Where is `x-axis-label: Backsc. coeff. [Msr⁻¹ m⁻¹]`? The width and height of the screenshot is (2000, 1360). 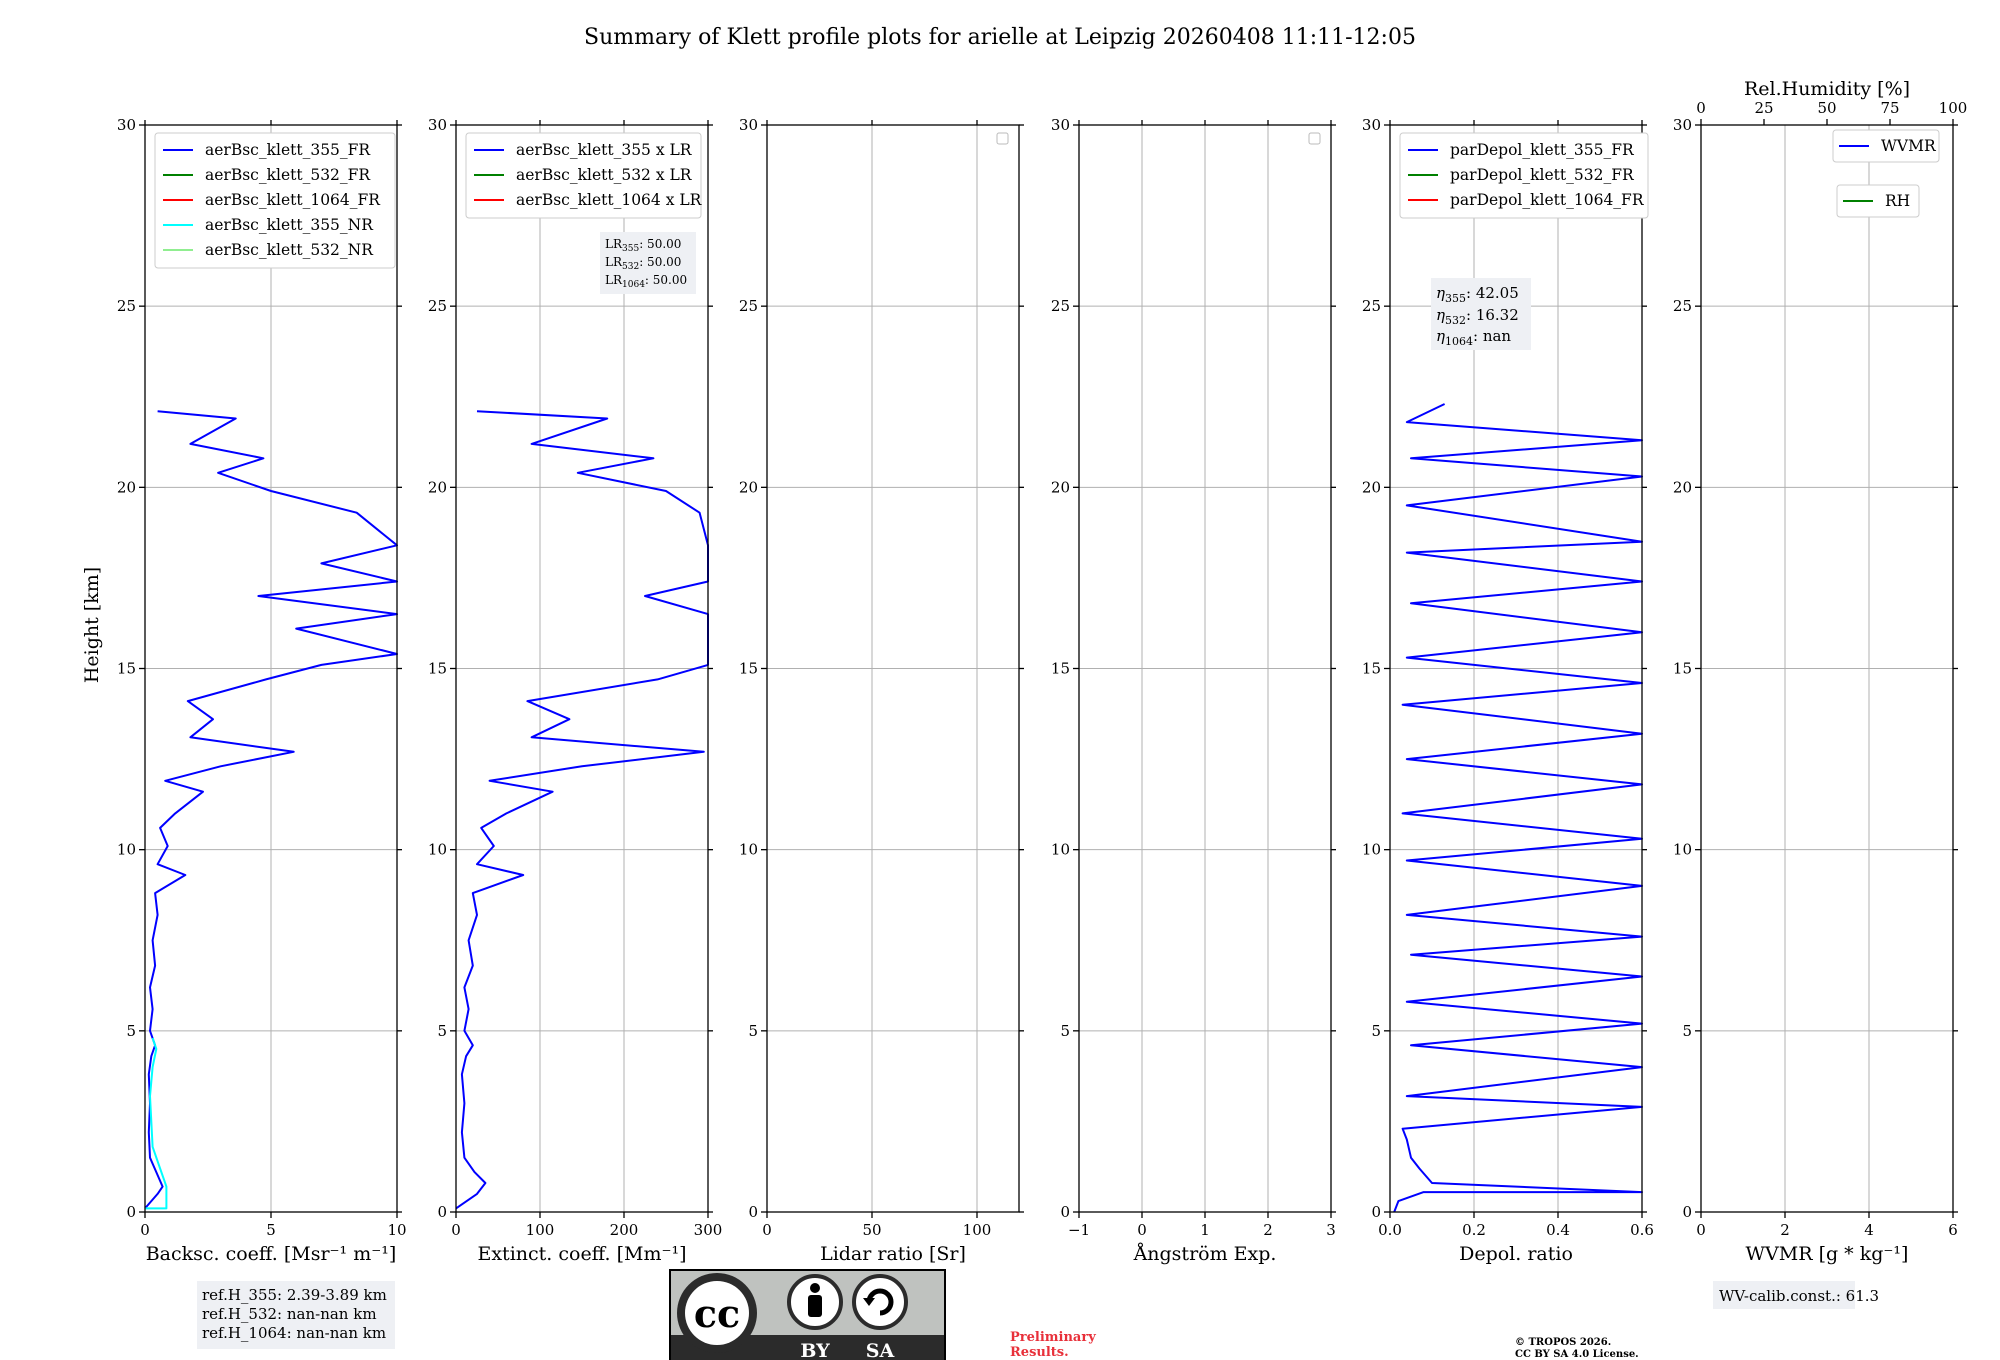 x-axis-label: Backsc. coeff. [Msr⁻¹ m⁻¹] is located at coordinates (271, 1254).